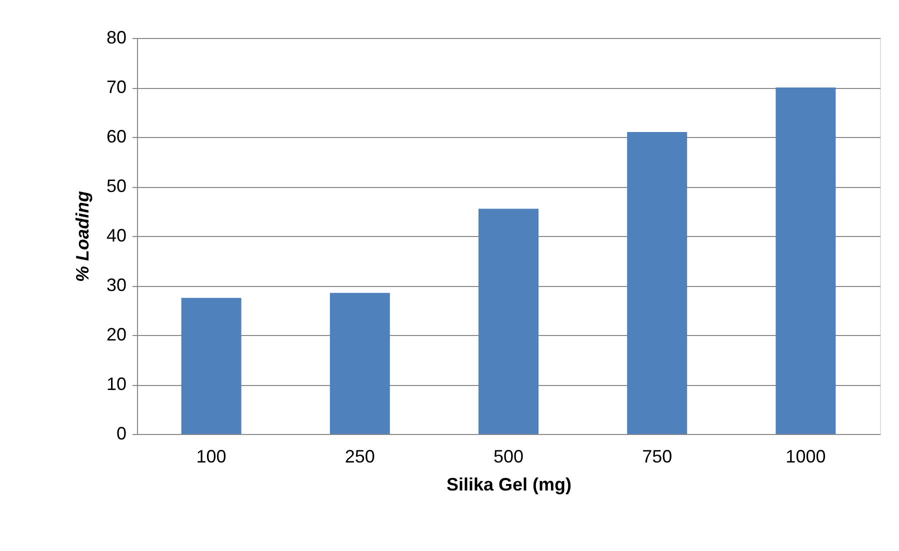 This screenshot has height=551, width=899. What do you see at coordinates (116, 38) in the screenshot?
I see `y-tick-label: 80` at bounding box center [116, 38].